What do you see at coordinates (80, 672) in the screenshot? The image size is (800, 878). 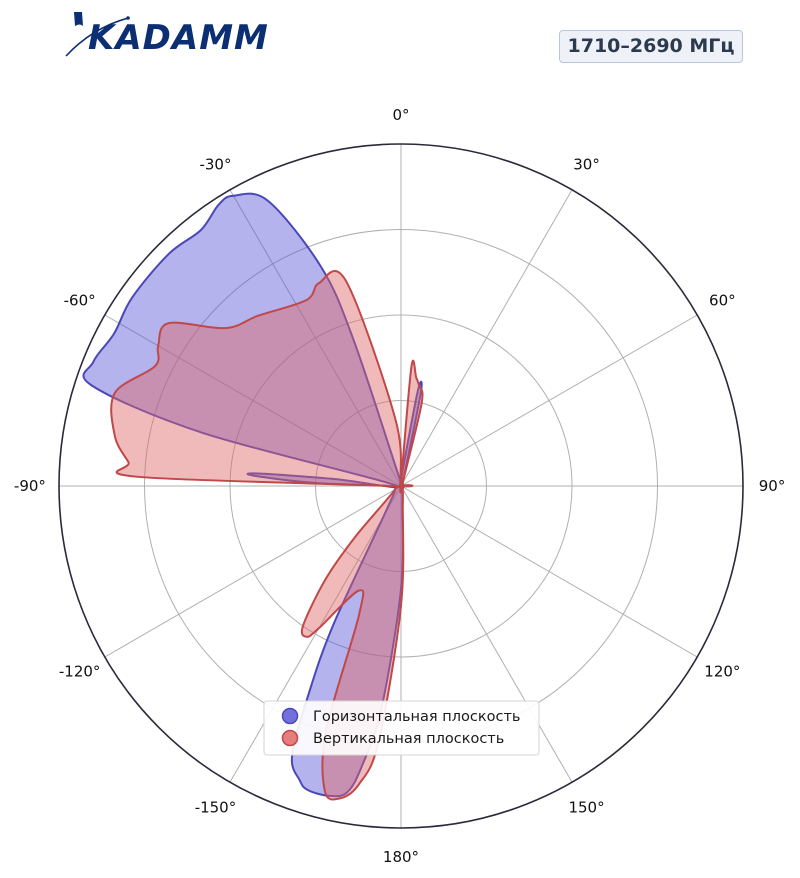 I see `theta-tick-label: -120°` at bounding box center [80, 672].